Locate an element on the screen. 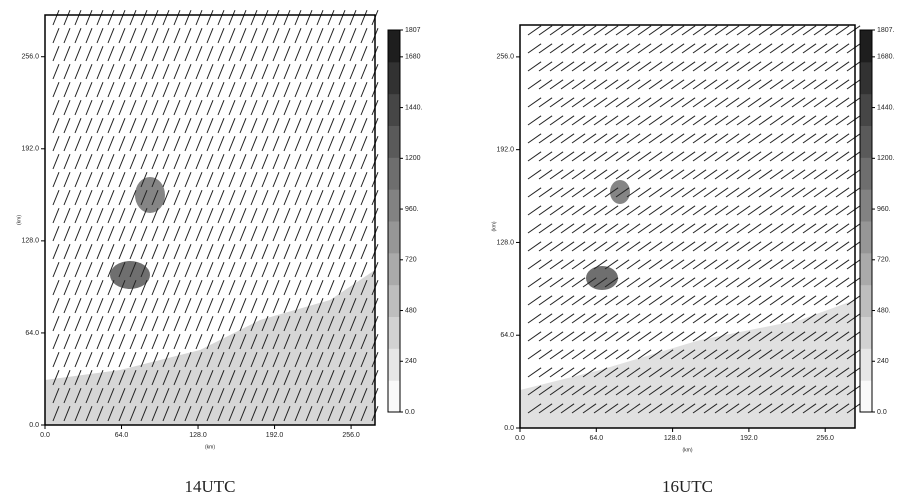  terrain-peak is located at coordinates (620, 192).